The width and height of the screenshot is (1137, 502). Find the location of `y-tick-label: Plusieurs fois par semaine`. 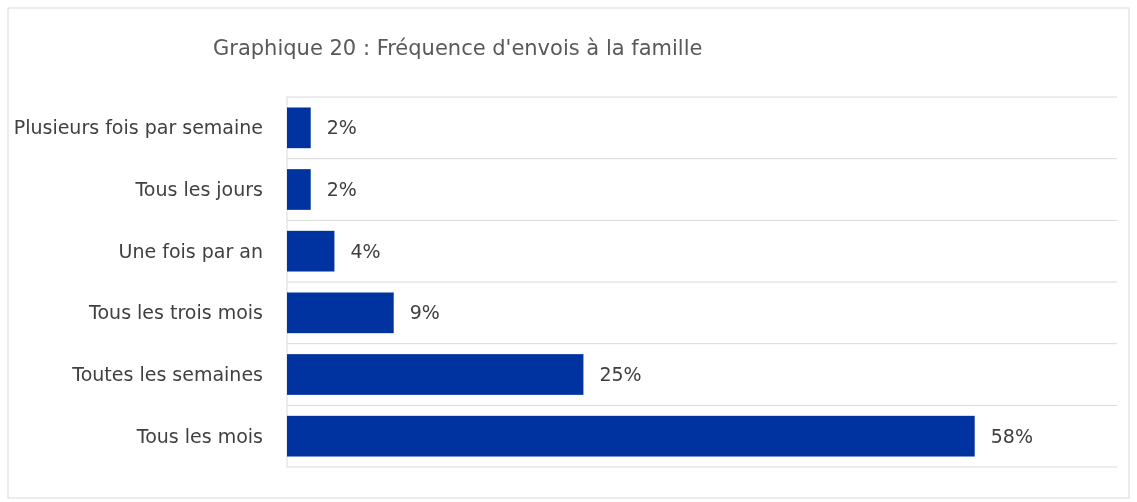

y-tick-label: Plusieurs fois par semaine is located at coordinates (138, 127).